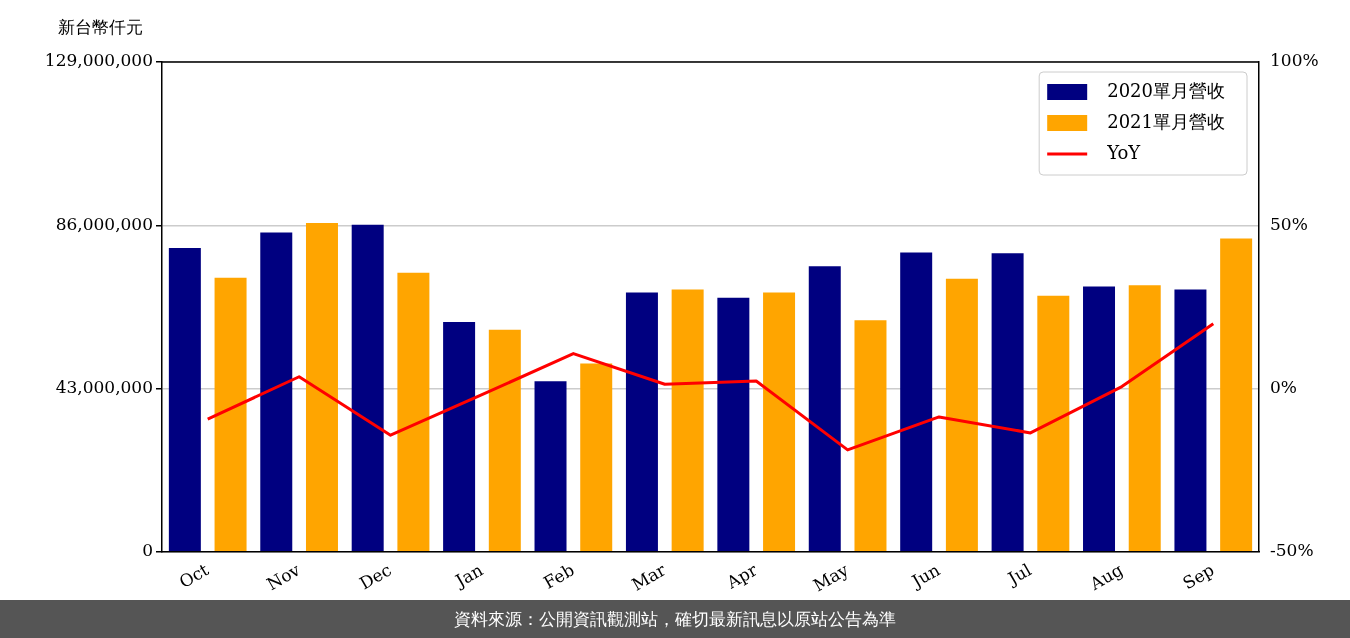  I want to click on x-tick-label: Jun, so click(925, 576).